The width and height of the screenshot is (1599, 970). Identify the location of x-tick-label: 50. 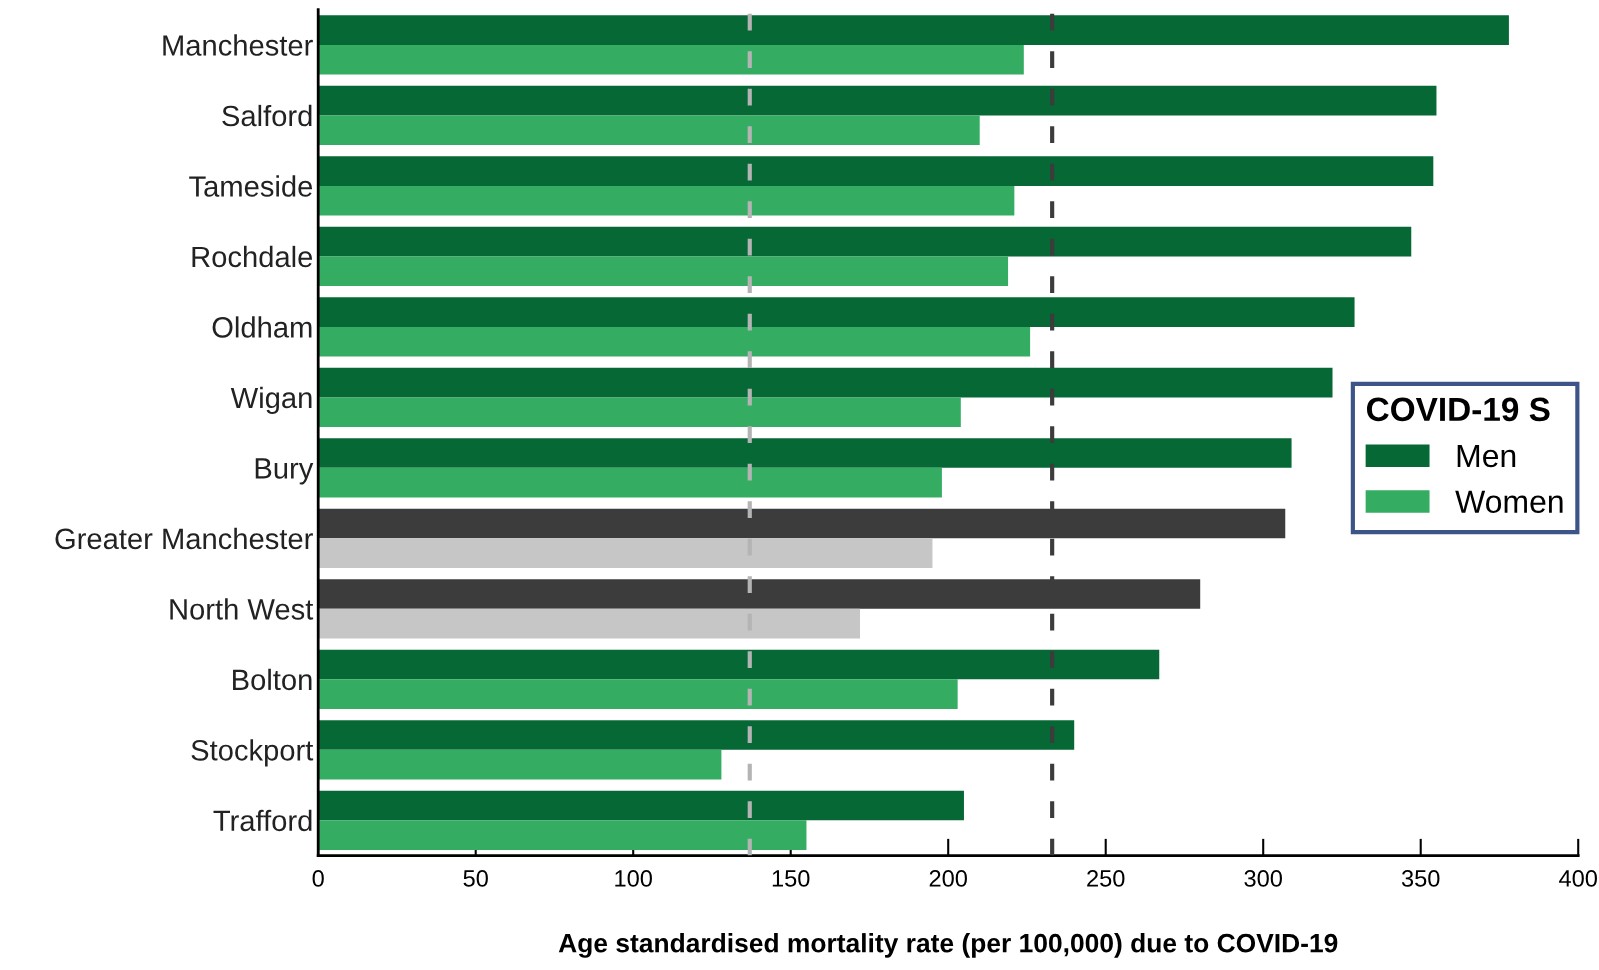
(475, 878).